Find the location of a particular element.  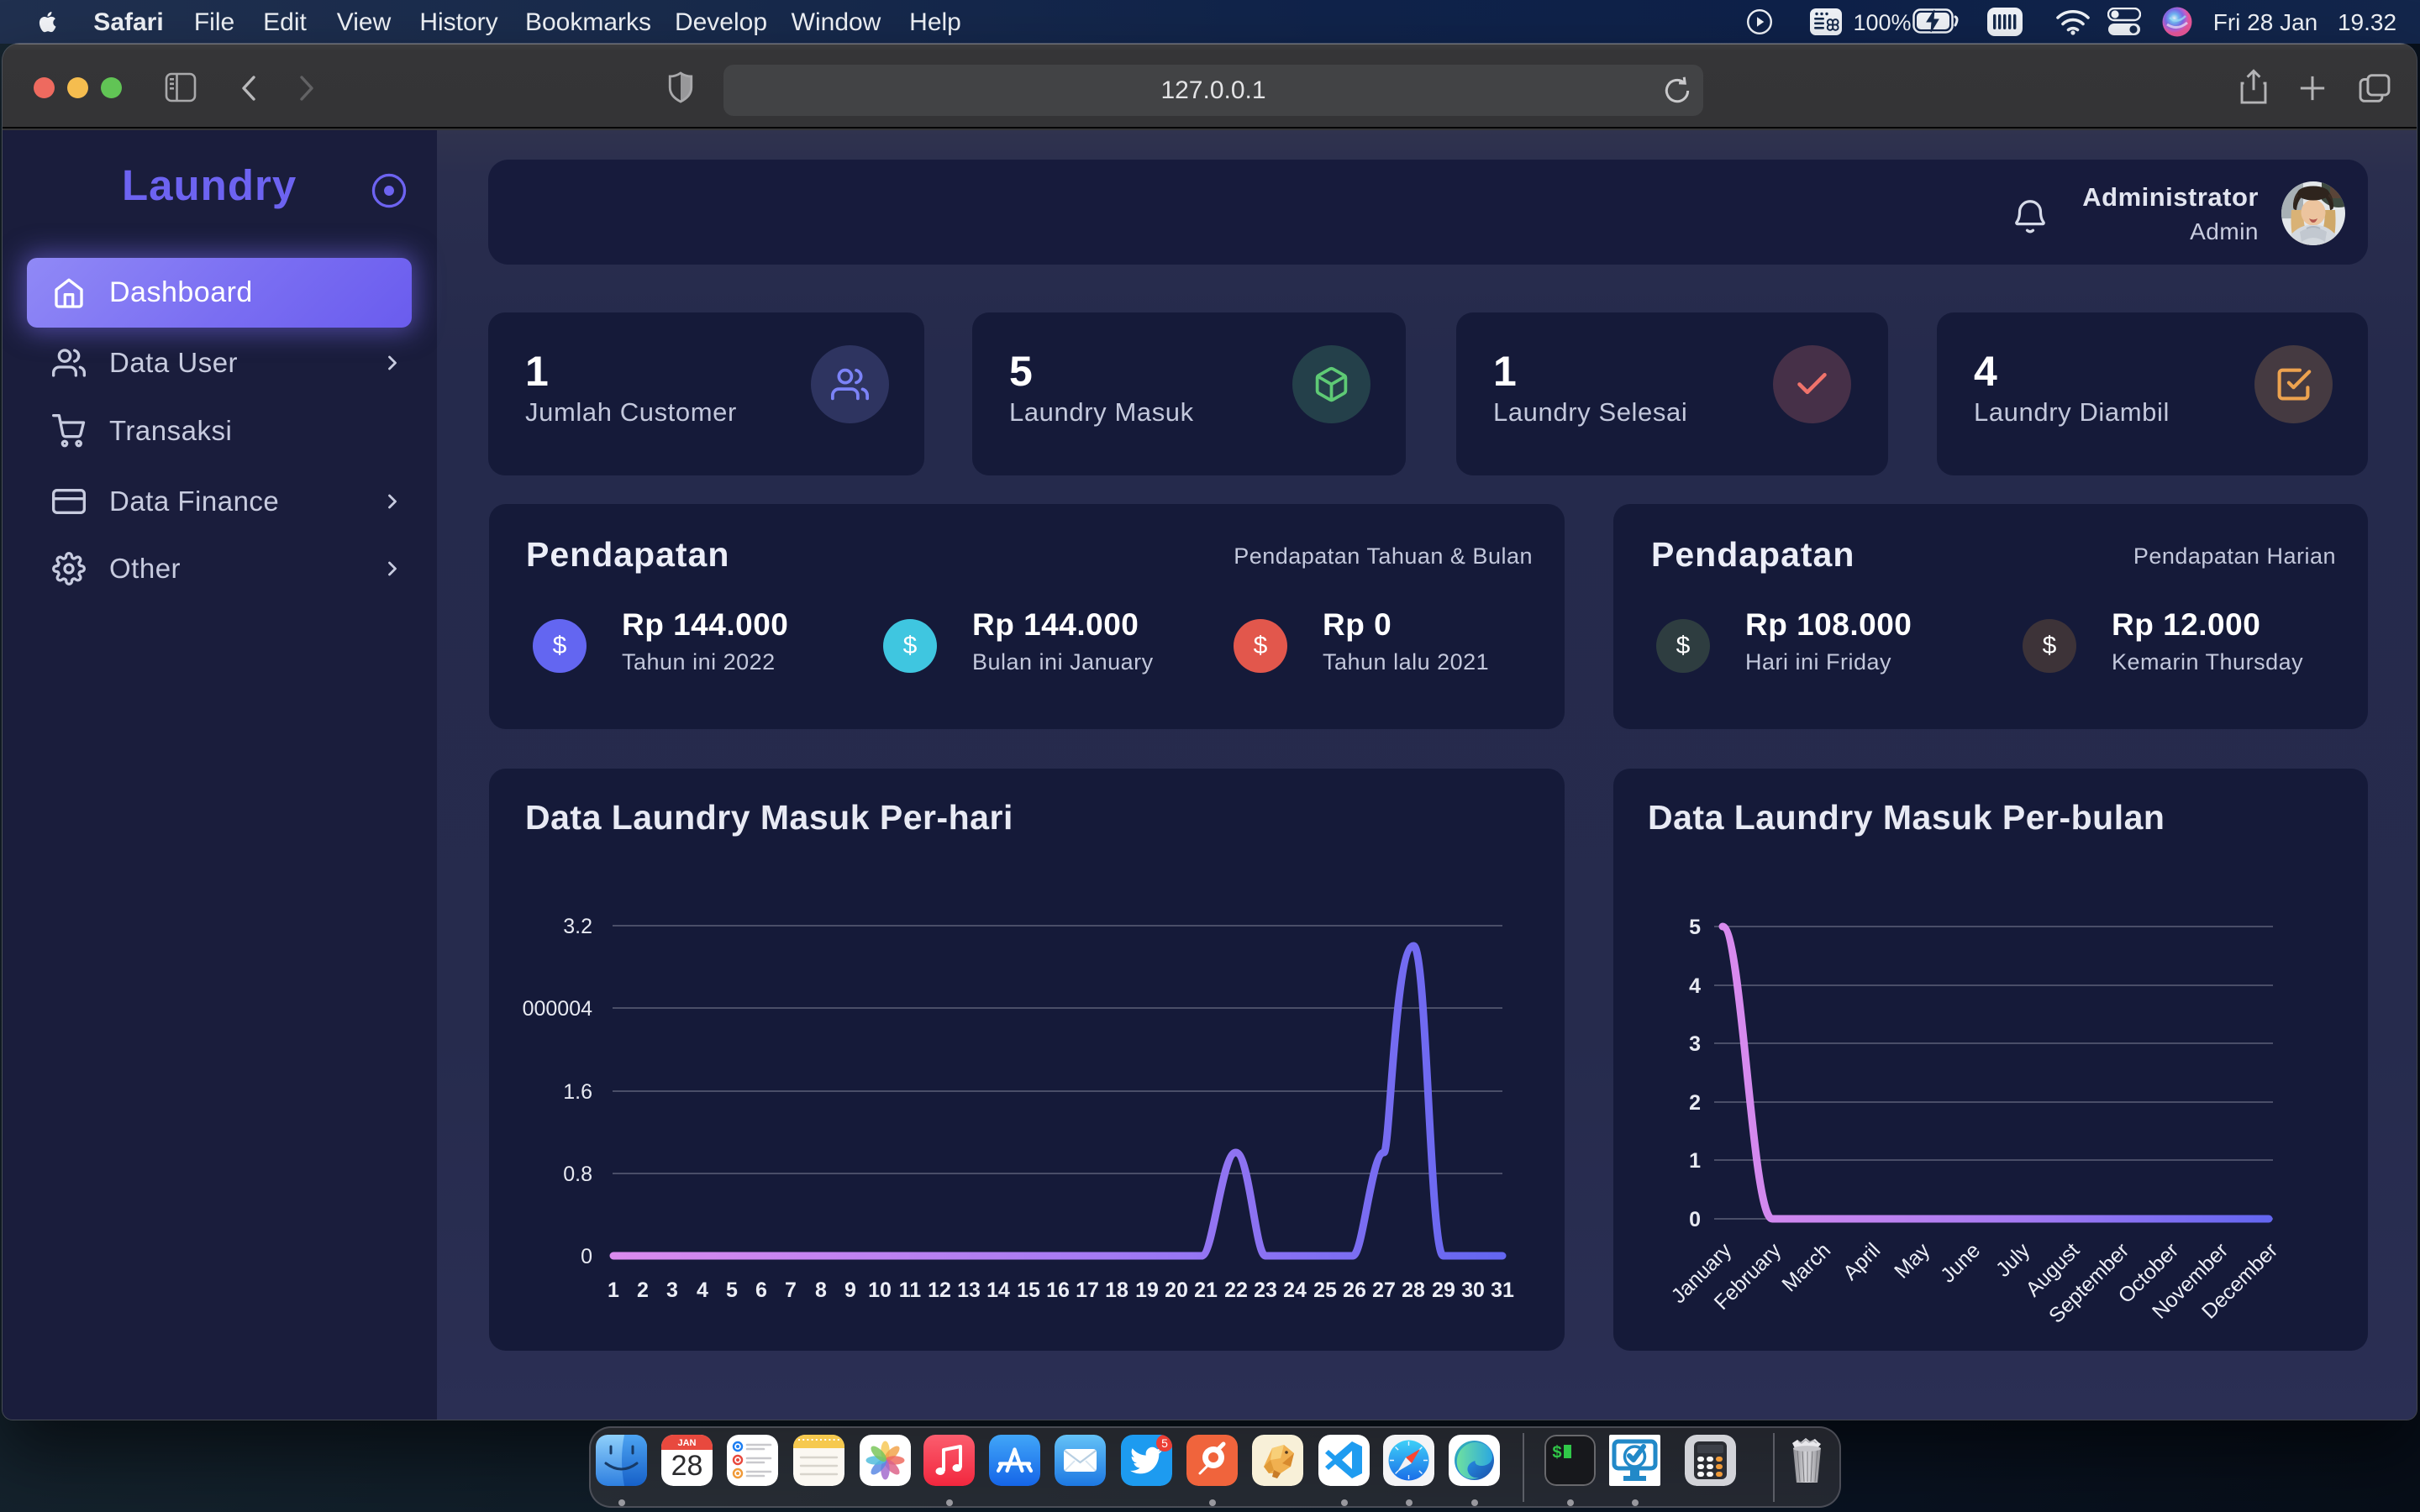

svg-text: 27 is located at coordinates (1384, 1290).